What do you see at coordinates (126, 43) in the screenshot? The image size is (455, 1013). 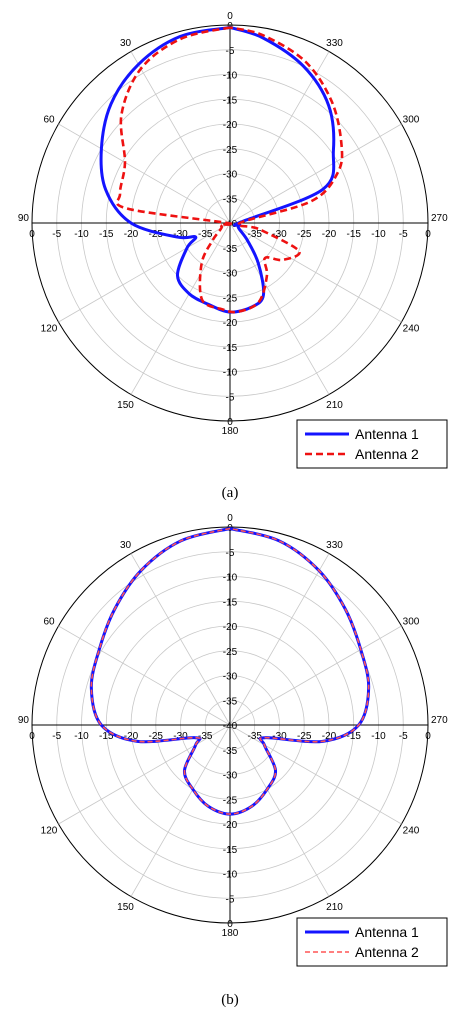 I see `angle-label: 30` at bounding box center [126, 43].